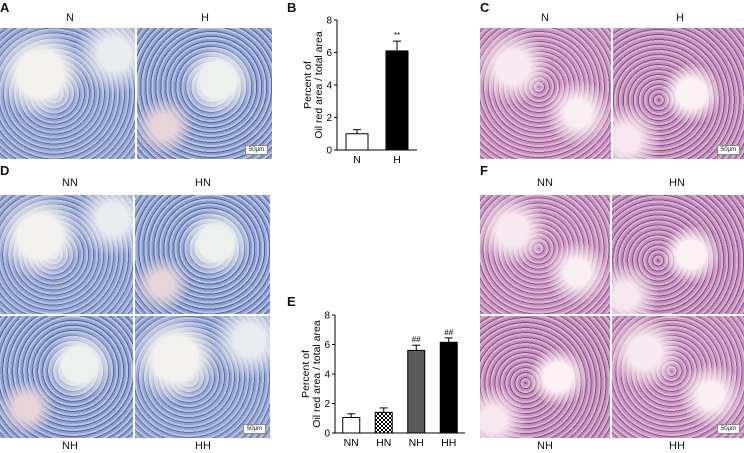 The image size is (744, 453). What do you see at coordinates (545, 18) in the screenshot?
I see `panel-c-col-n: N` at bounding box center [545, 18].